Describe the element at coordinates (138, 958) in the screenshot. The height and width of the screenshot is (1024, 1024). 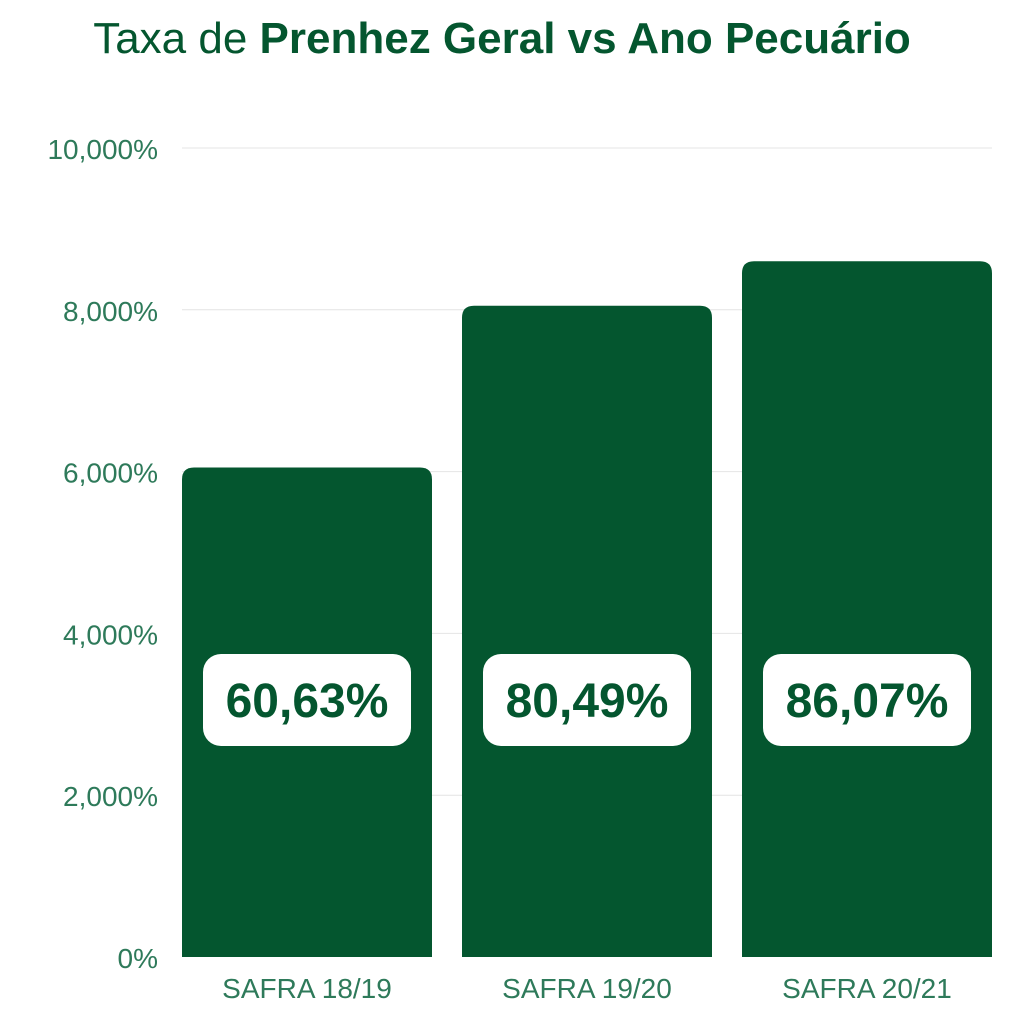
I see `y-tick-label: 0%` at that location.